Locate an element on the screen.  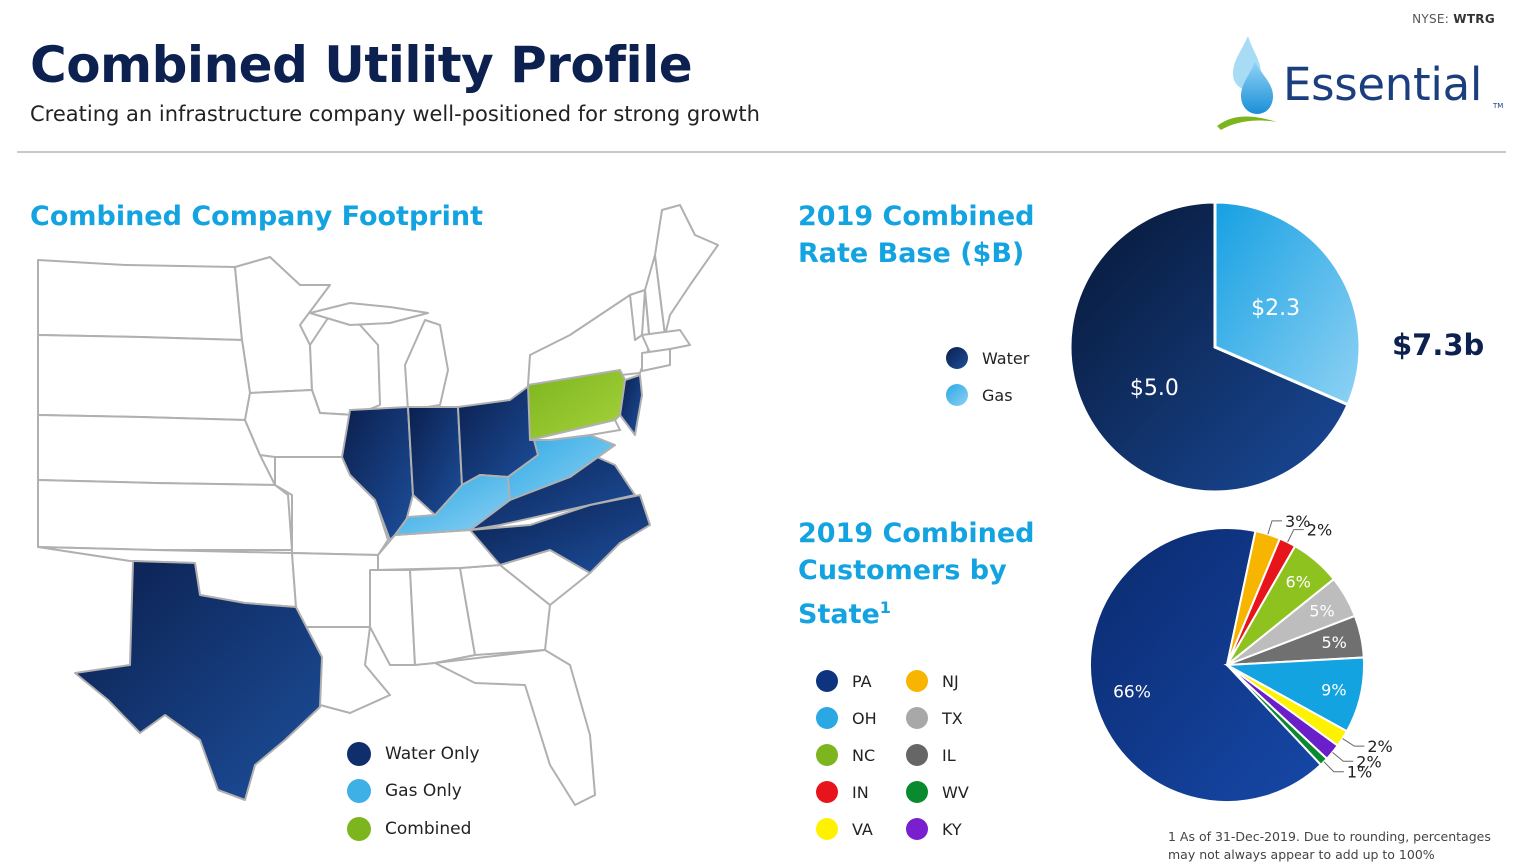
customers-legend-label: WV is located at coordinates (955, 792).